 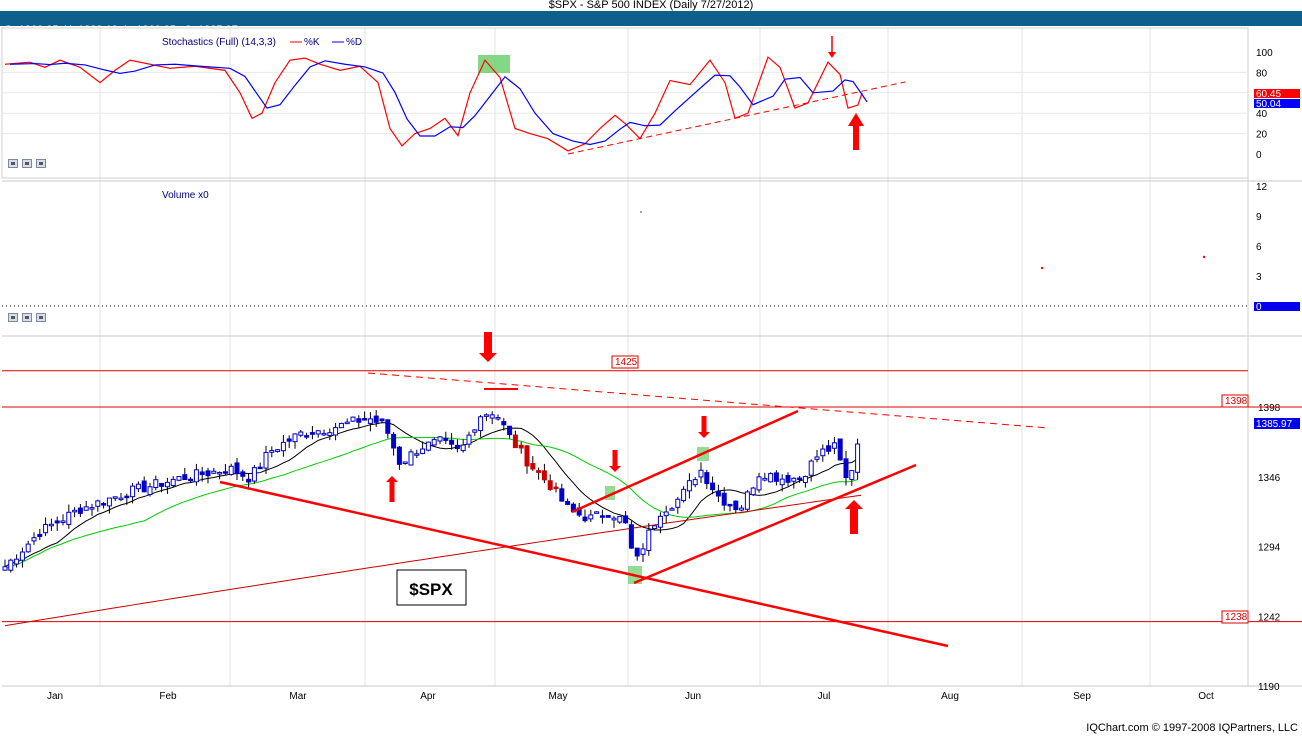 I want to click on level-label-box, so click(x=625, y=362).